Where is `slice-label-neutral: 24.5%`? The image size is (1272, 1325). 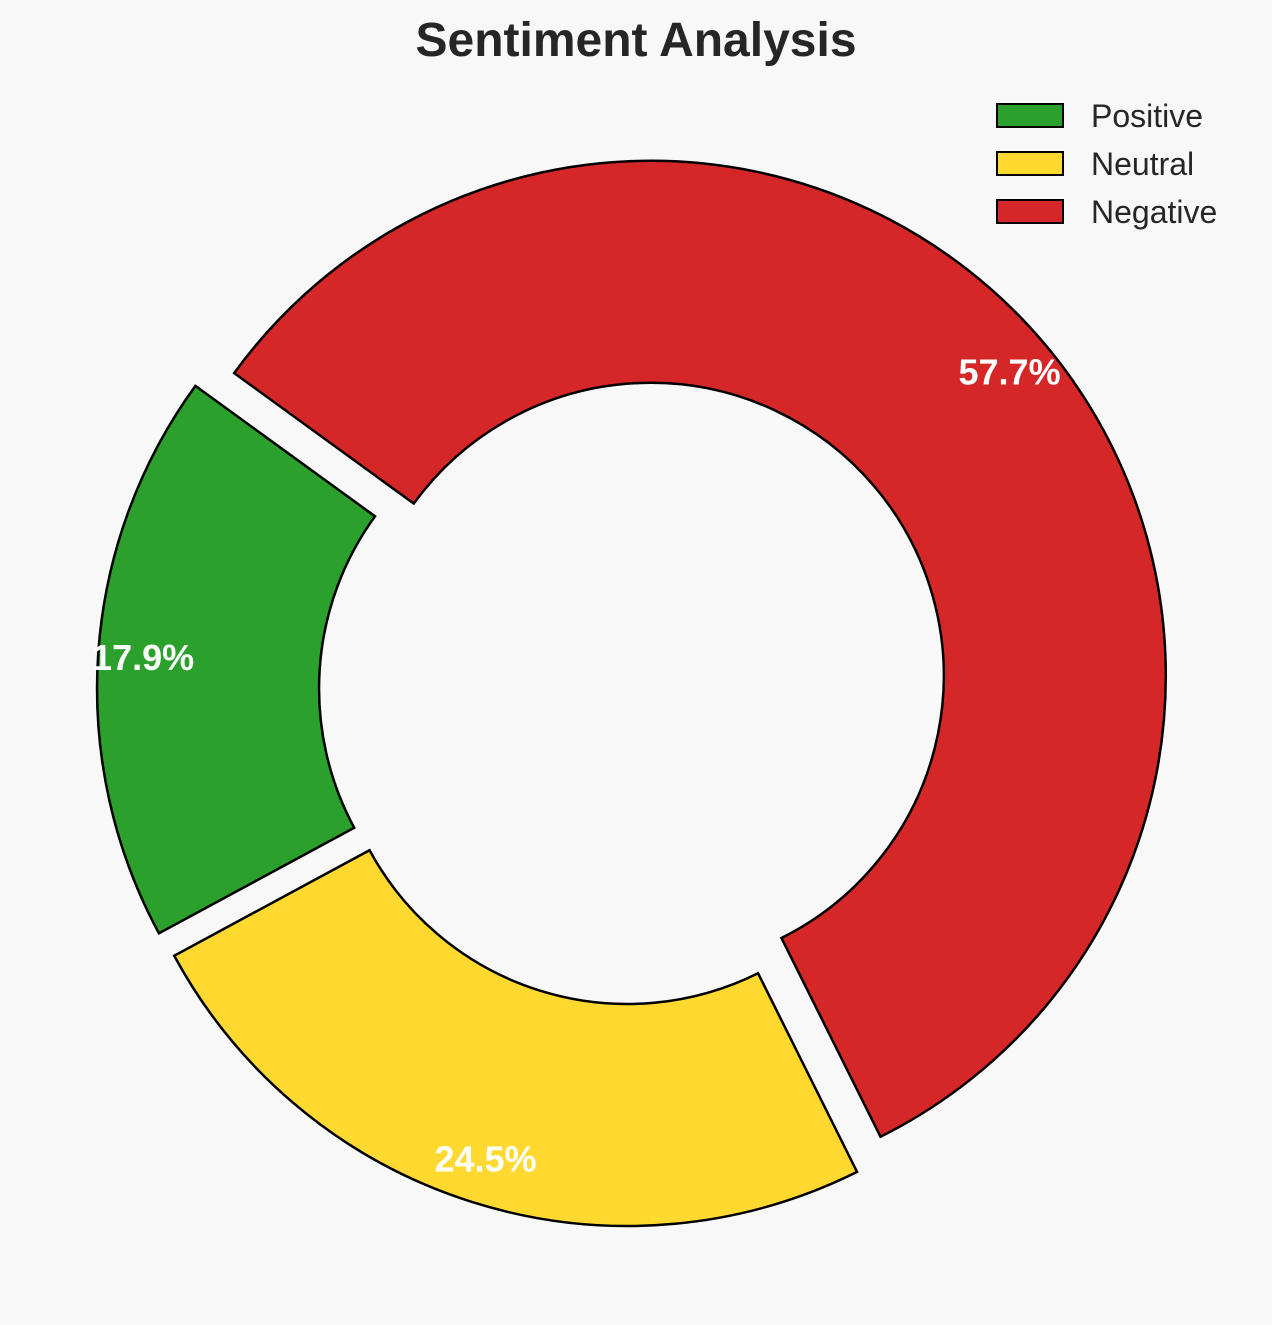
slice-label-neutral: 24.5% is located at coordinates (485, 1159).